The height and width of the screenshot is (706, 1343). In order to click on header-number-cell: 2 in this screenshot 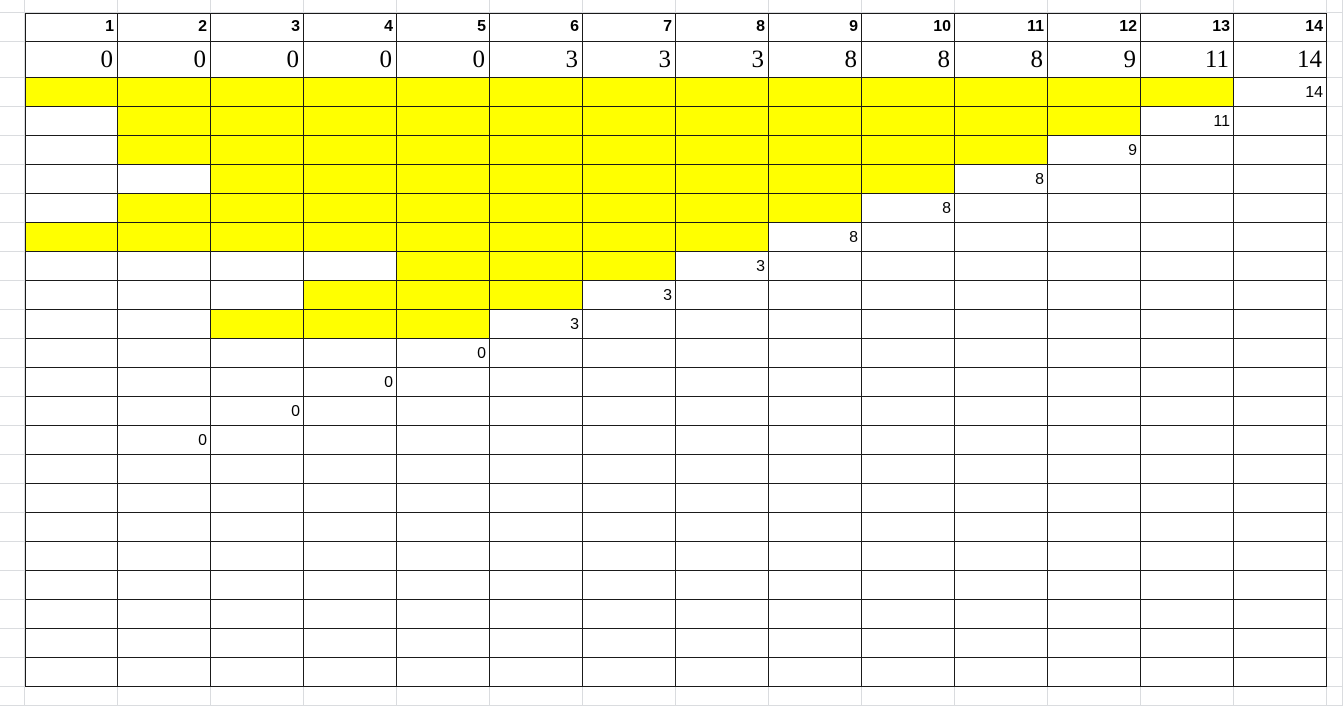, I will do `click(164, 27)`.